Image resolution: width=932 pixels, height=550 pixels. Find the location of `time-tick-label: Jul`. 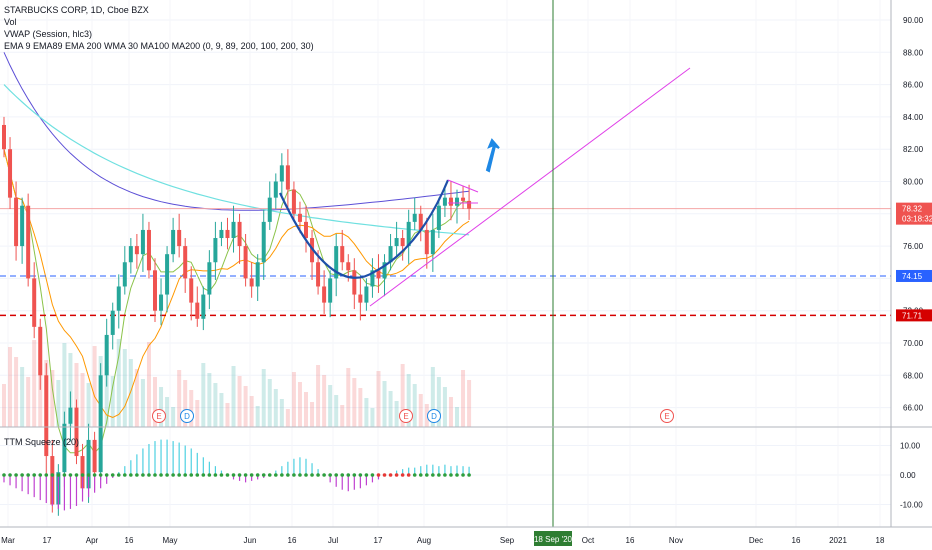

time-tick-label: Jul is located at coordinates (333, 540).